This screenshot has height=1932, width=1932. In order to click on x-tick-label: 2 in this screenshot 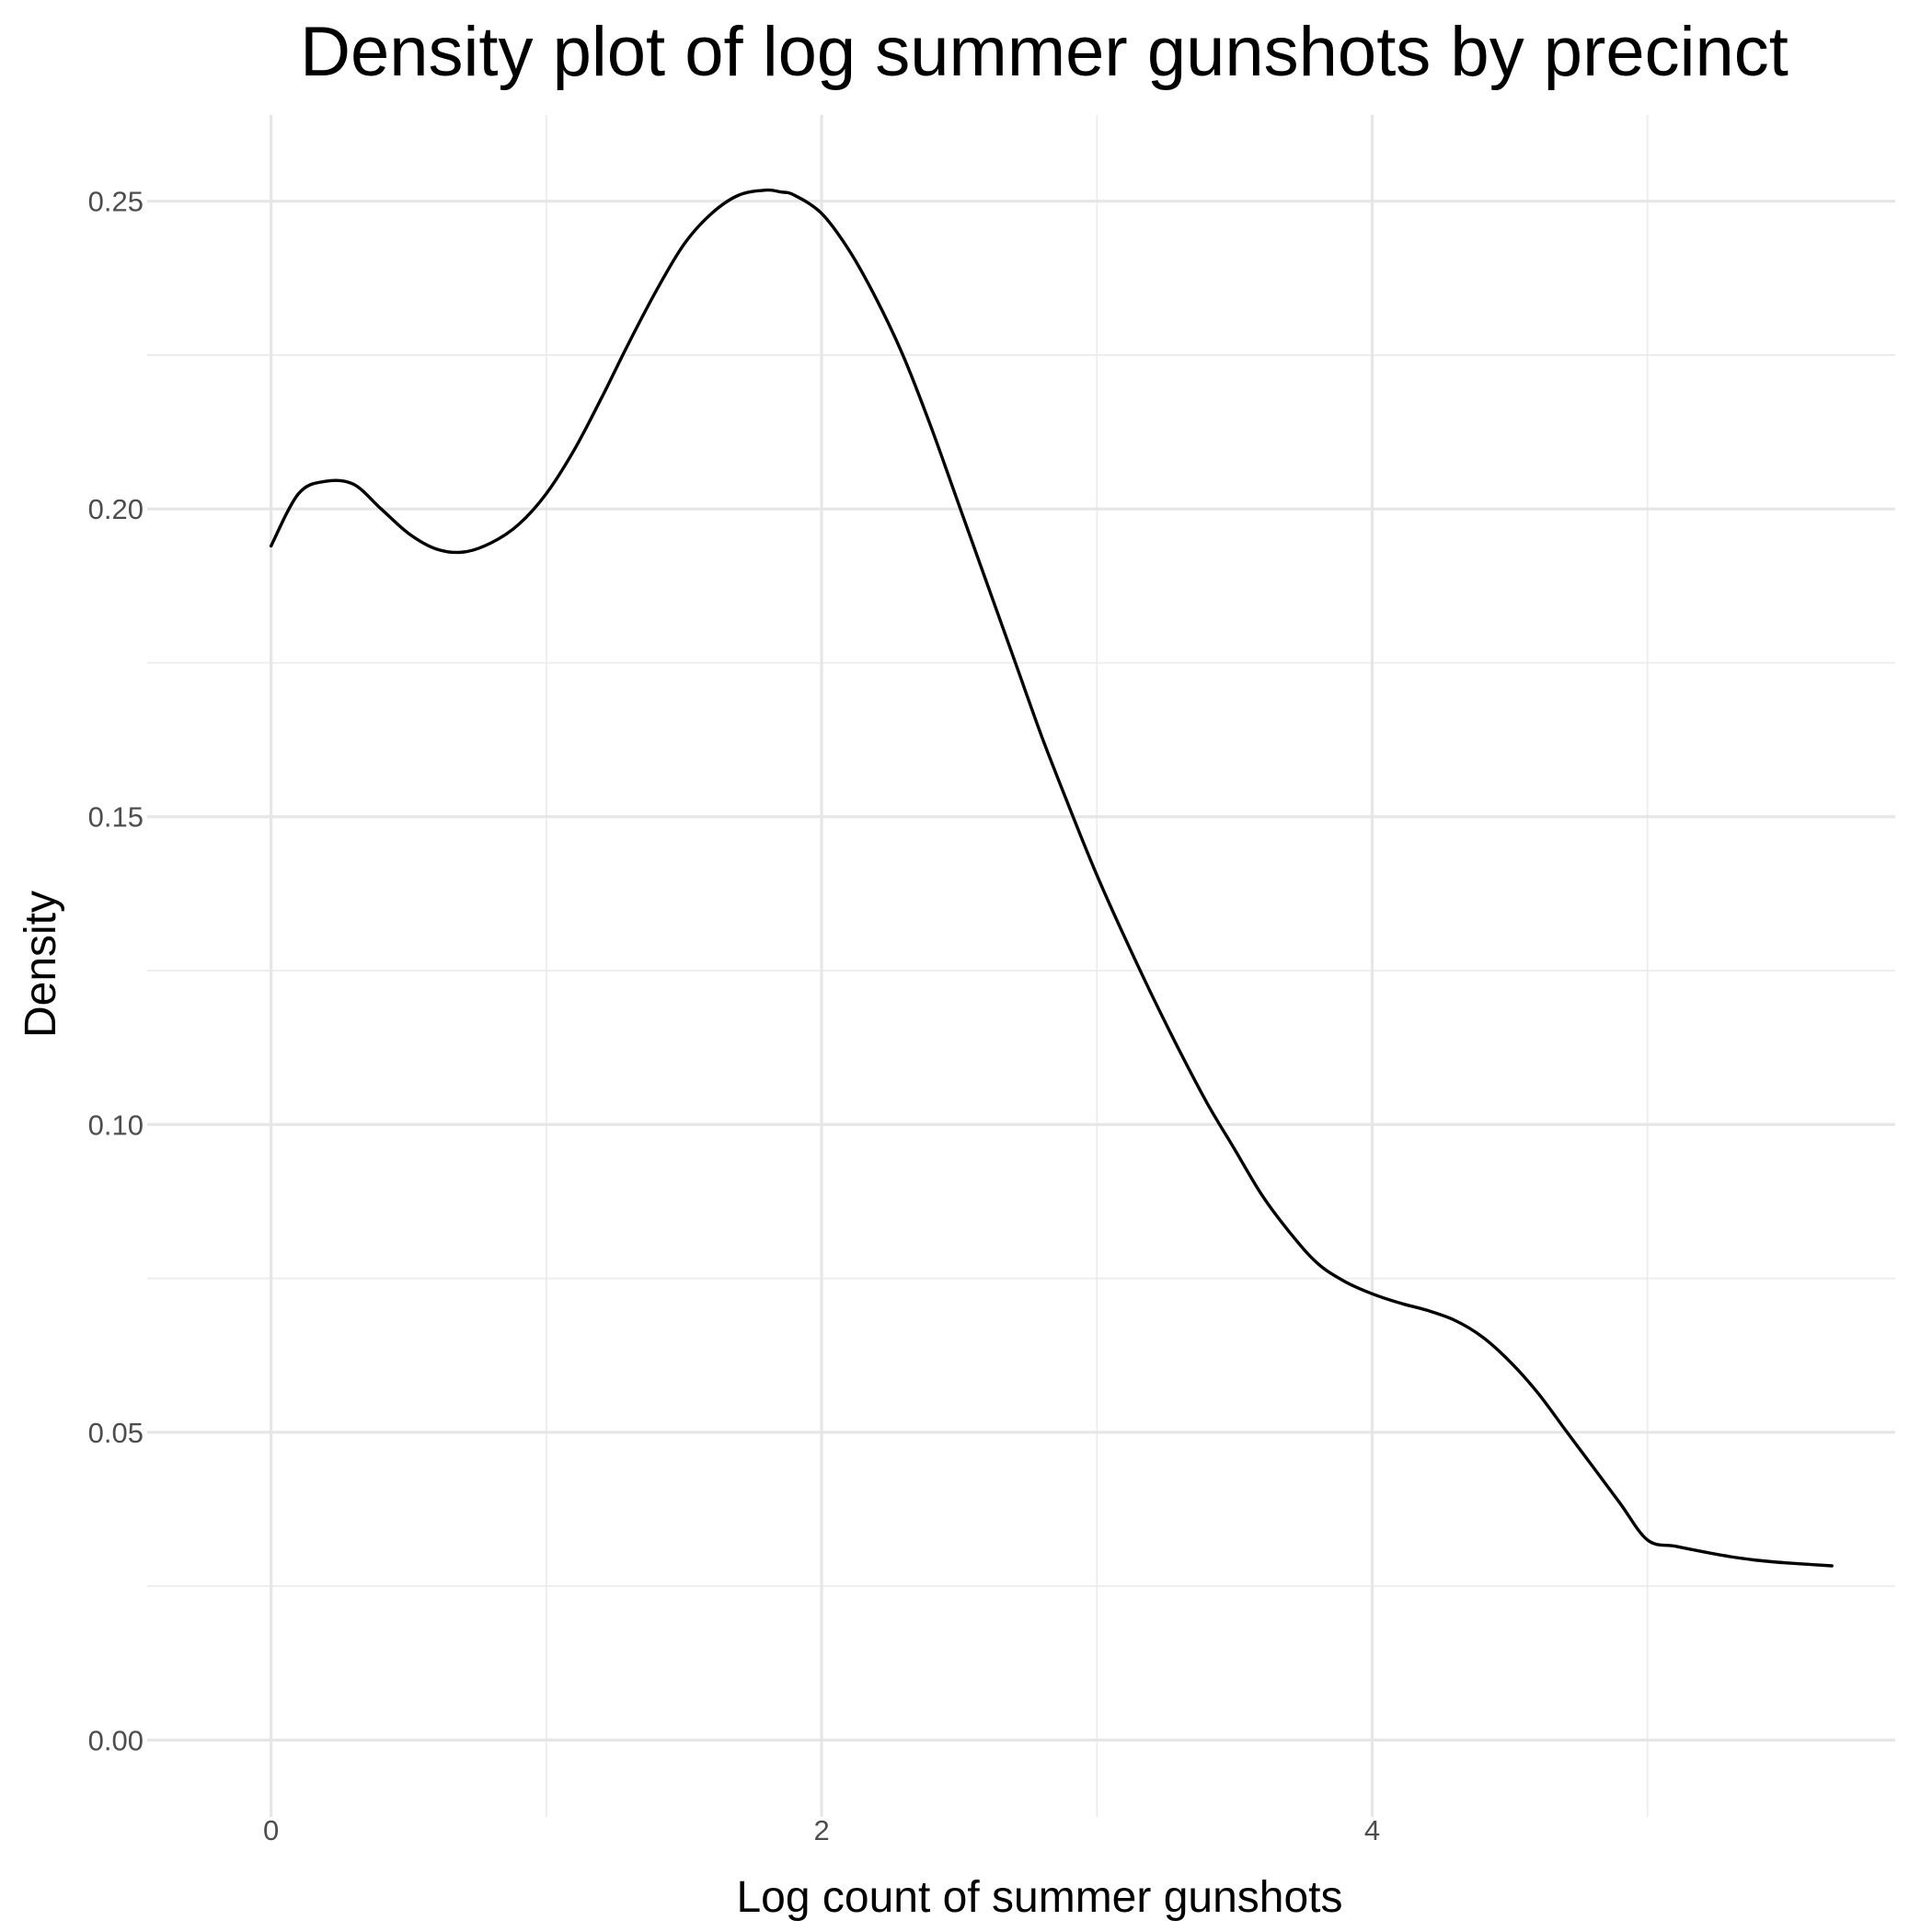, I will do `click(821, 1830)`.